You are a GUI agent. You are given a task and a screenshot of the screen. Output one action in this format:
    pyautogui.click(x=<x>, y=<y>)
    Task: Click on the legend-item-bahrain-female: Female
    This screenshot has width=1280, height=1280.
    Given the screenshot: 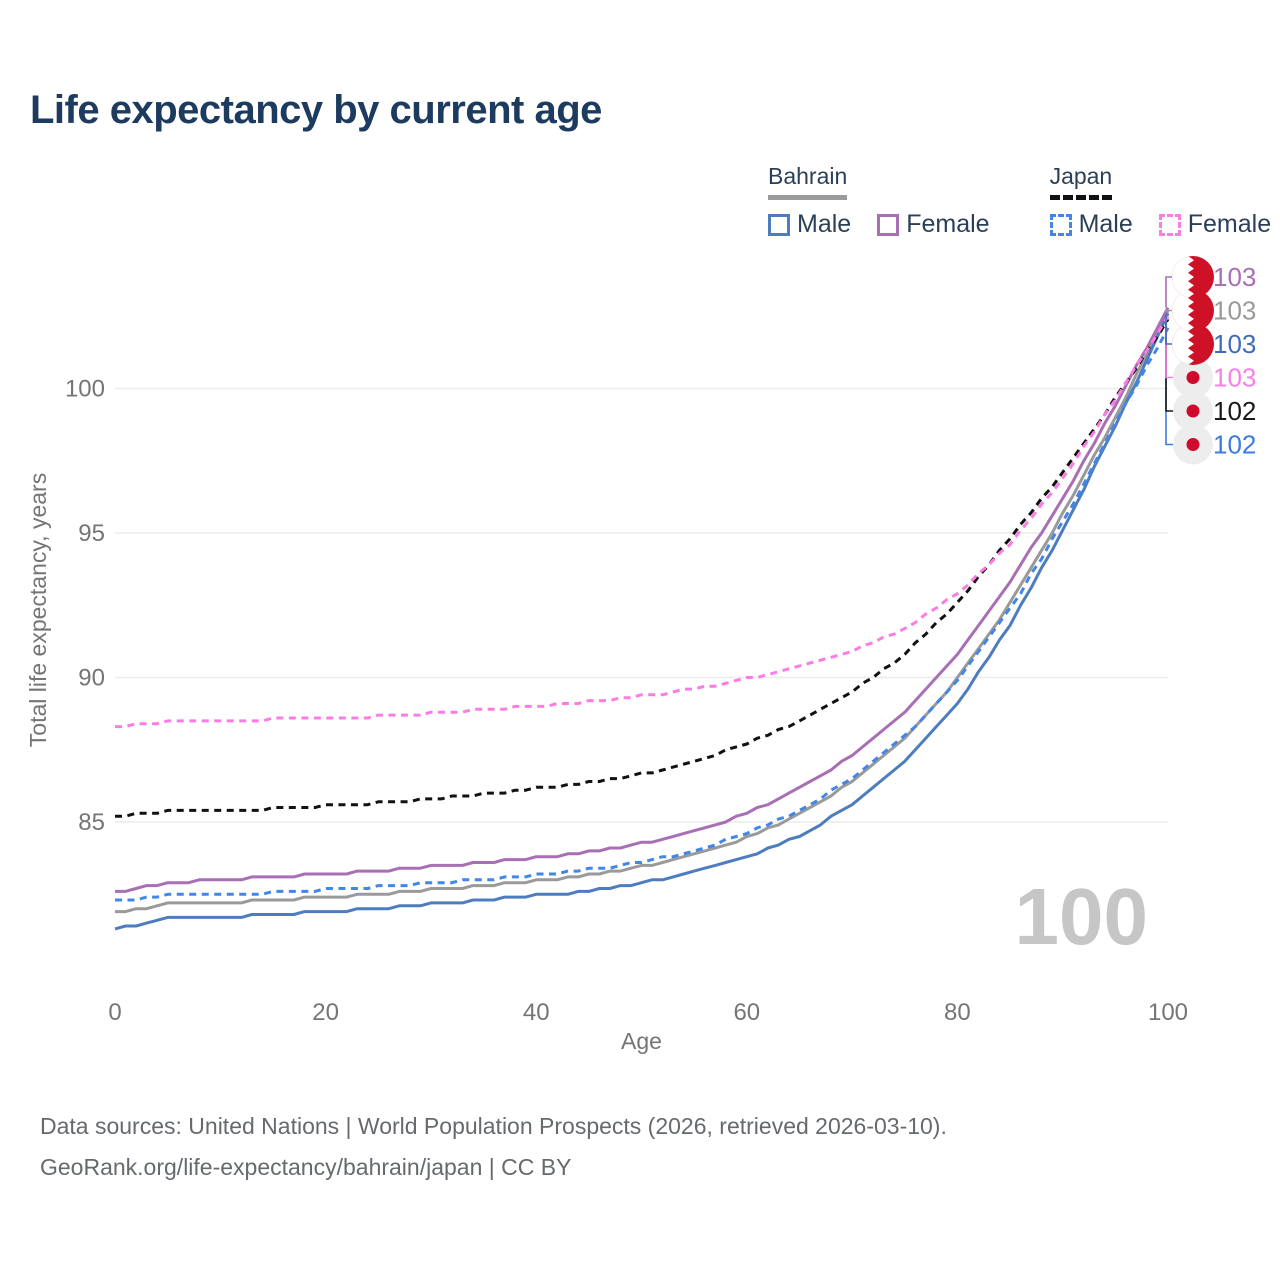 What is the action you would take?
    pyautogui.click(x=933, y=224)
    